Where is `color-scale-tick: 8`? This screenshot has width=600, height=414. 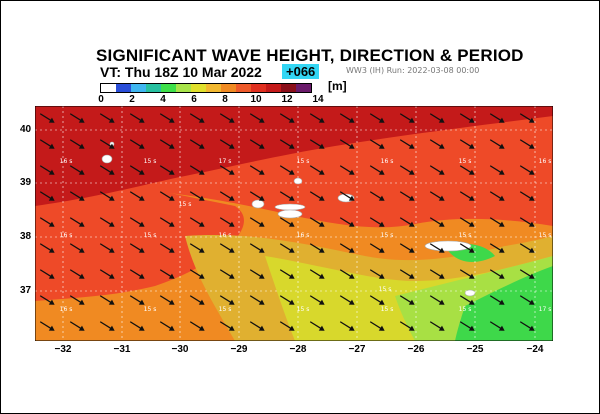 color-scale-tick: 8 is located at coordinates (225, 99).